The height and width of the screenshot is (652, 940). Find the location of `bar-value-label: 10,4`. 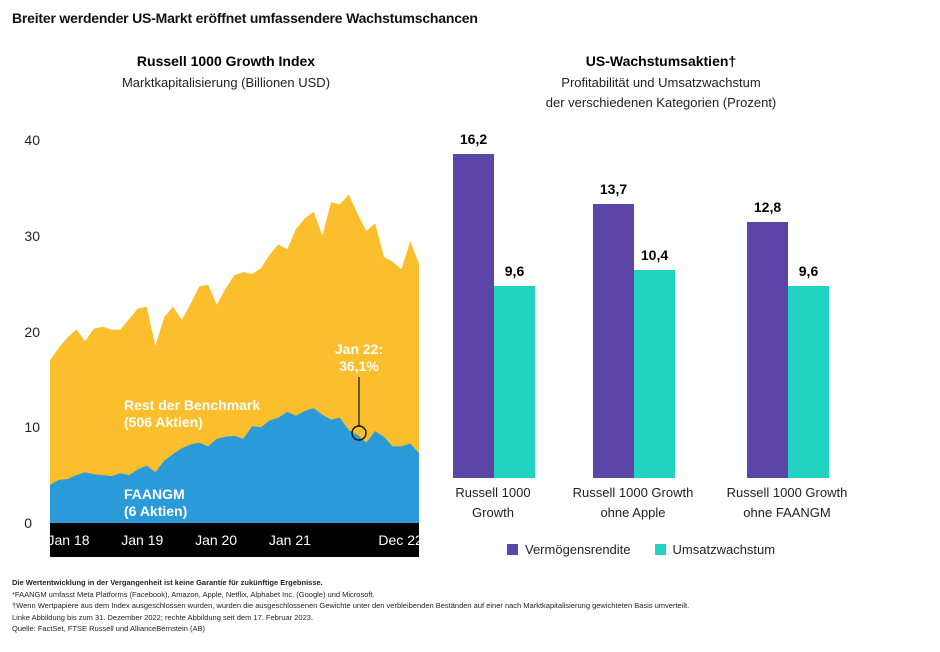

bar-value-label: 10,4 is located at coordinates (654, 255).